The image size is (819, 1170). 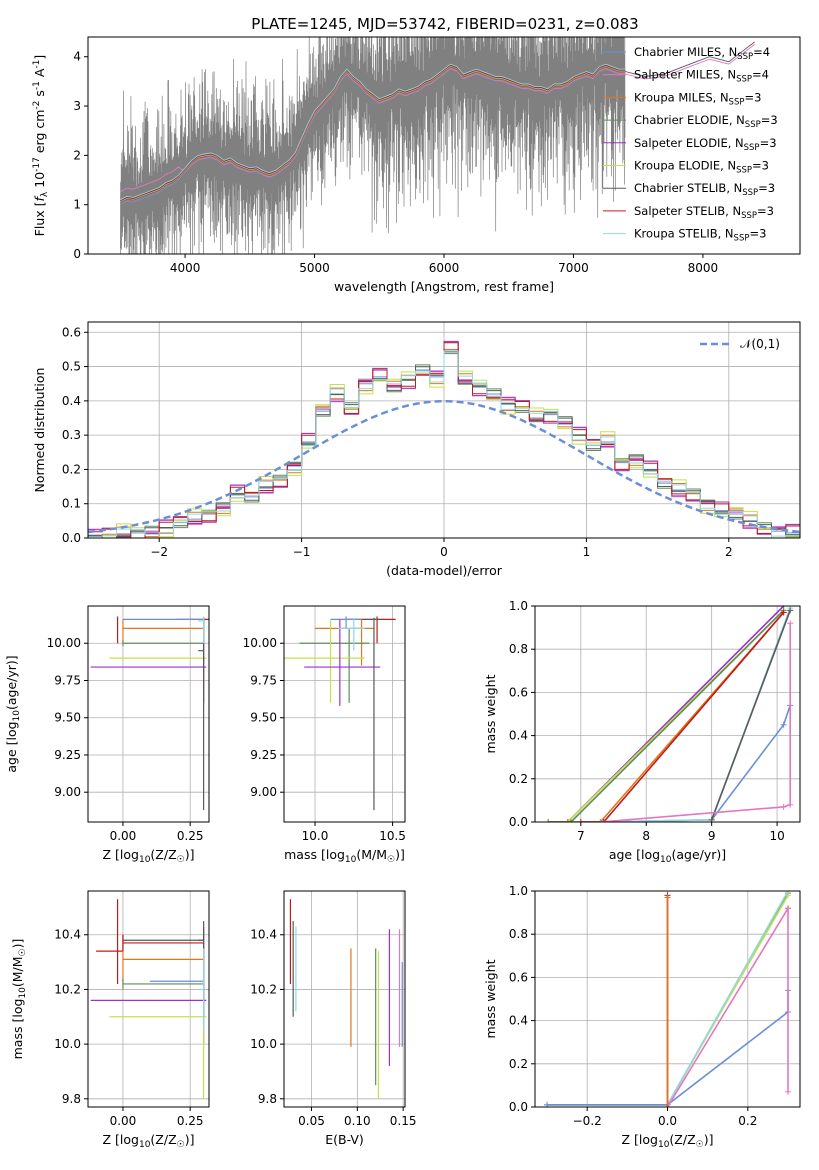 I want to click on x-tick-label: 6000, so click(x=444, y=268).